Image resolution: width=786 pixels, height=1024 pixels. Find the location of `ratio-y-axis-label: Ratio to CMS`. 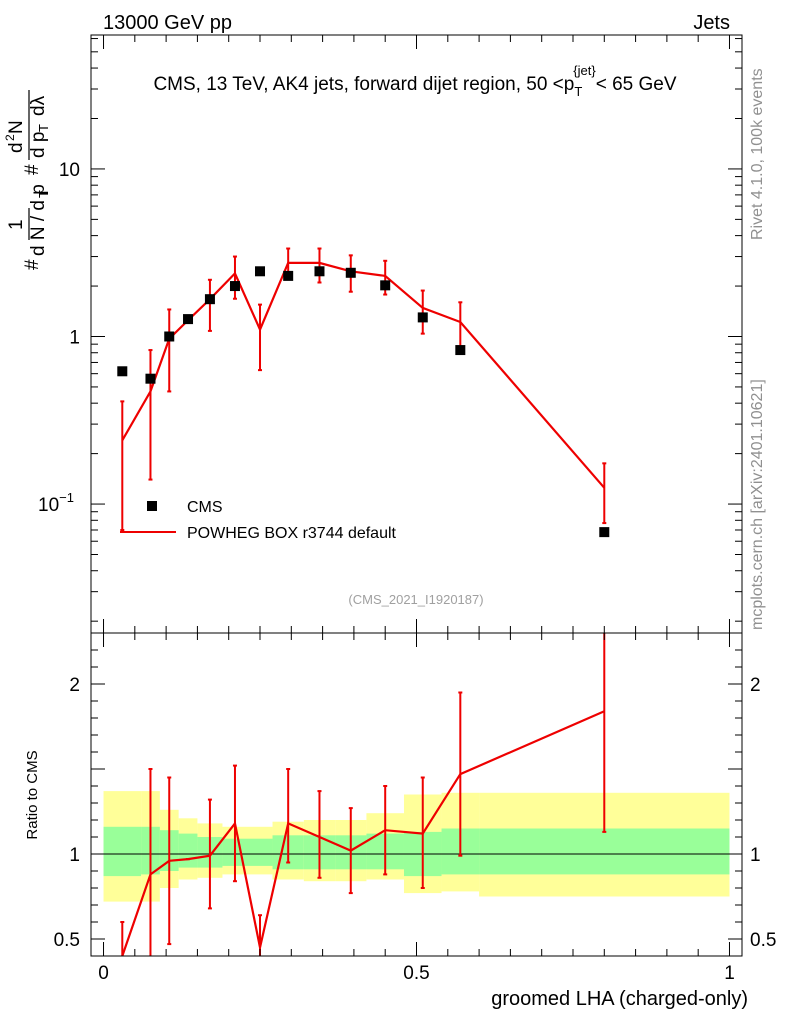

ratio-y-axis-label: Ratio to CMS is located at coordinates (32, 794).